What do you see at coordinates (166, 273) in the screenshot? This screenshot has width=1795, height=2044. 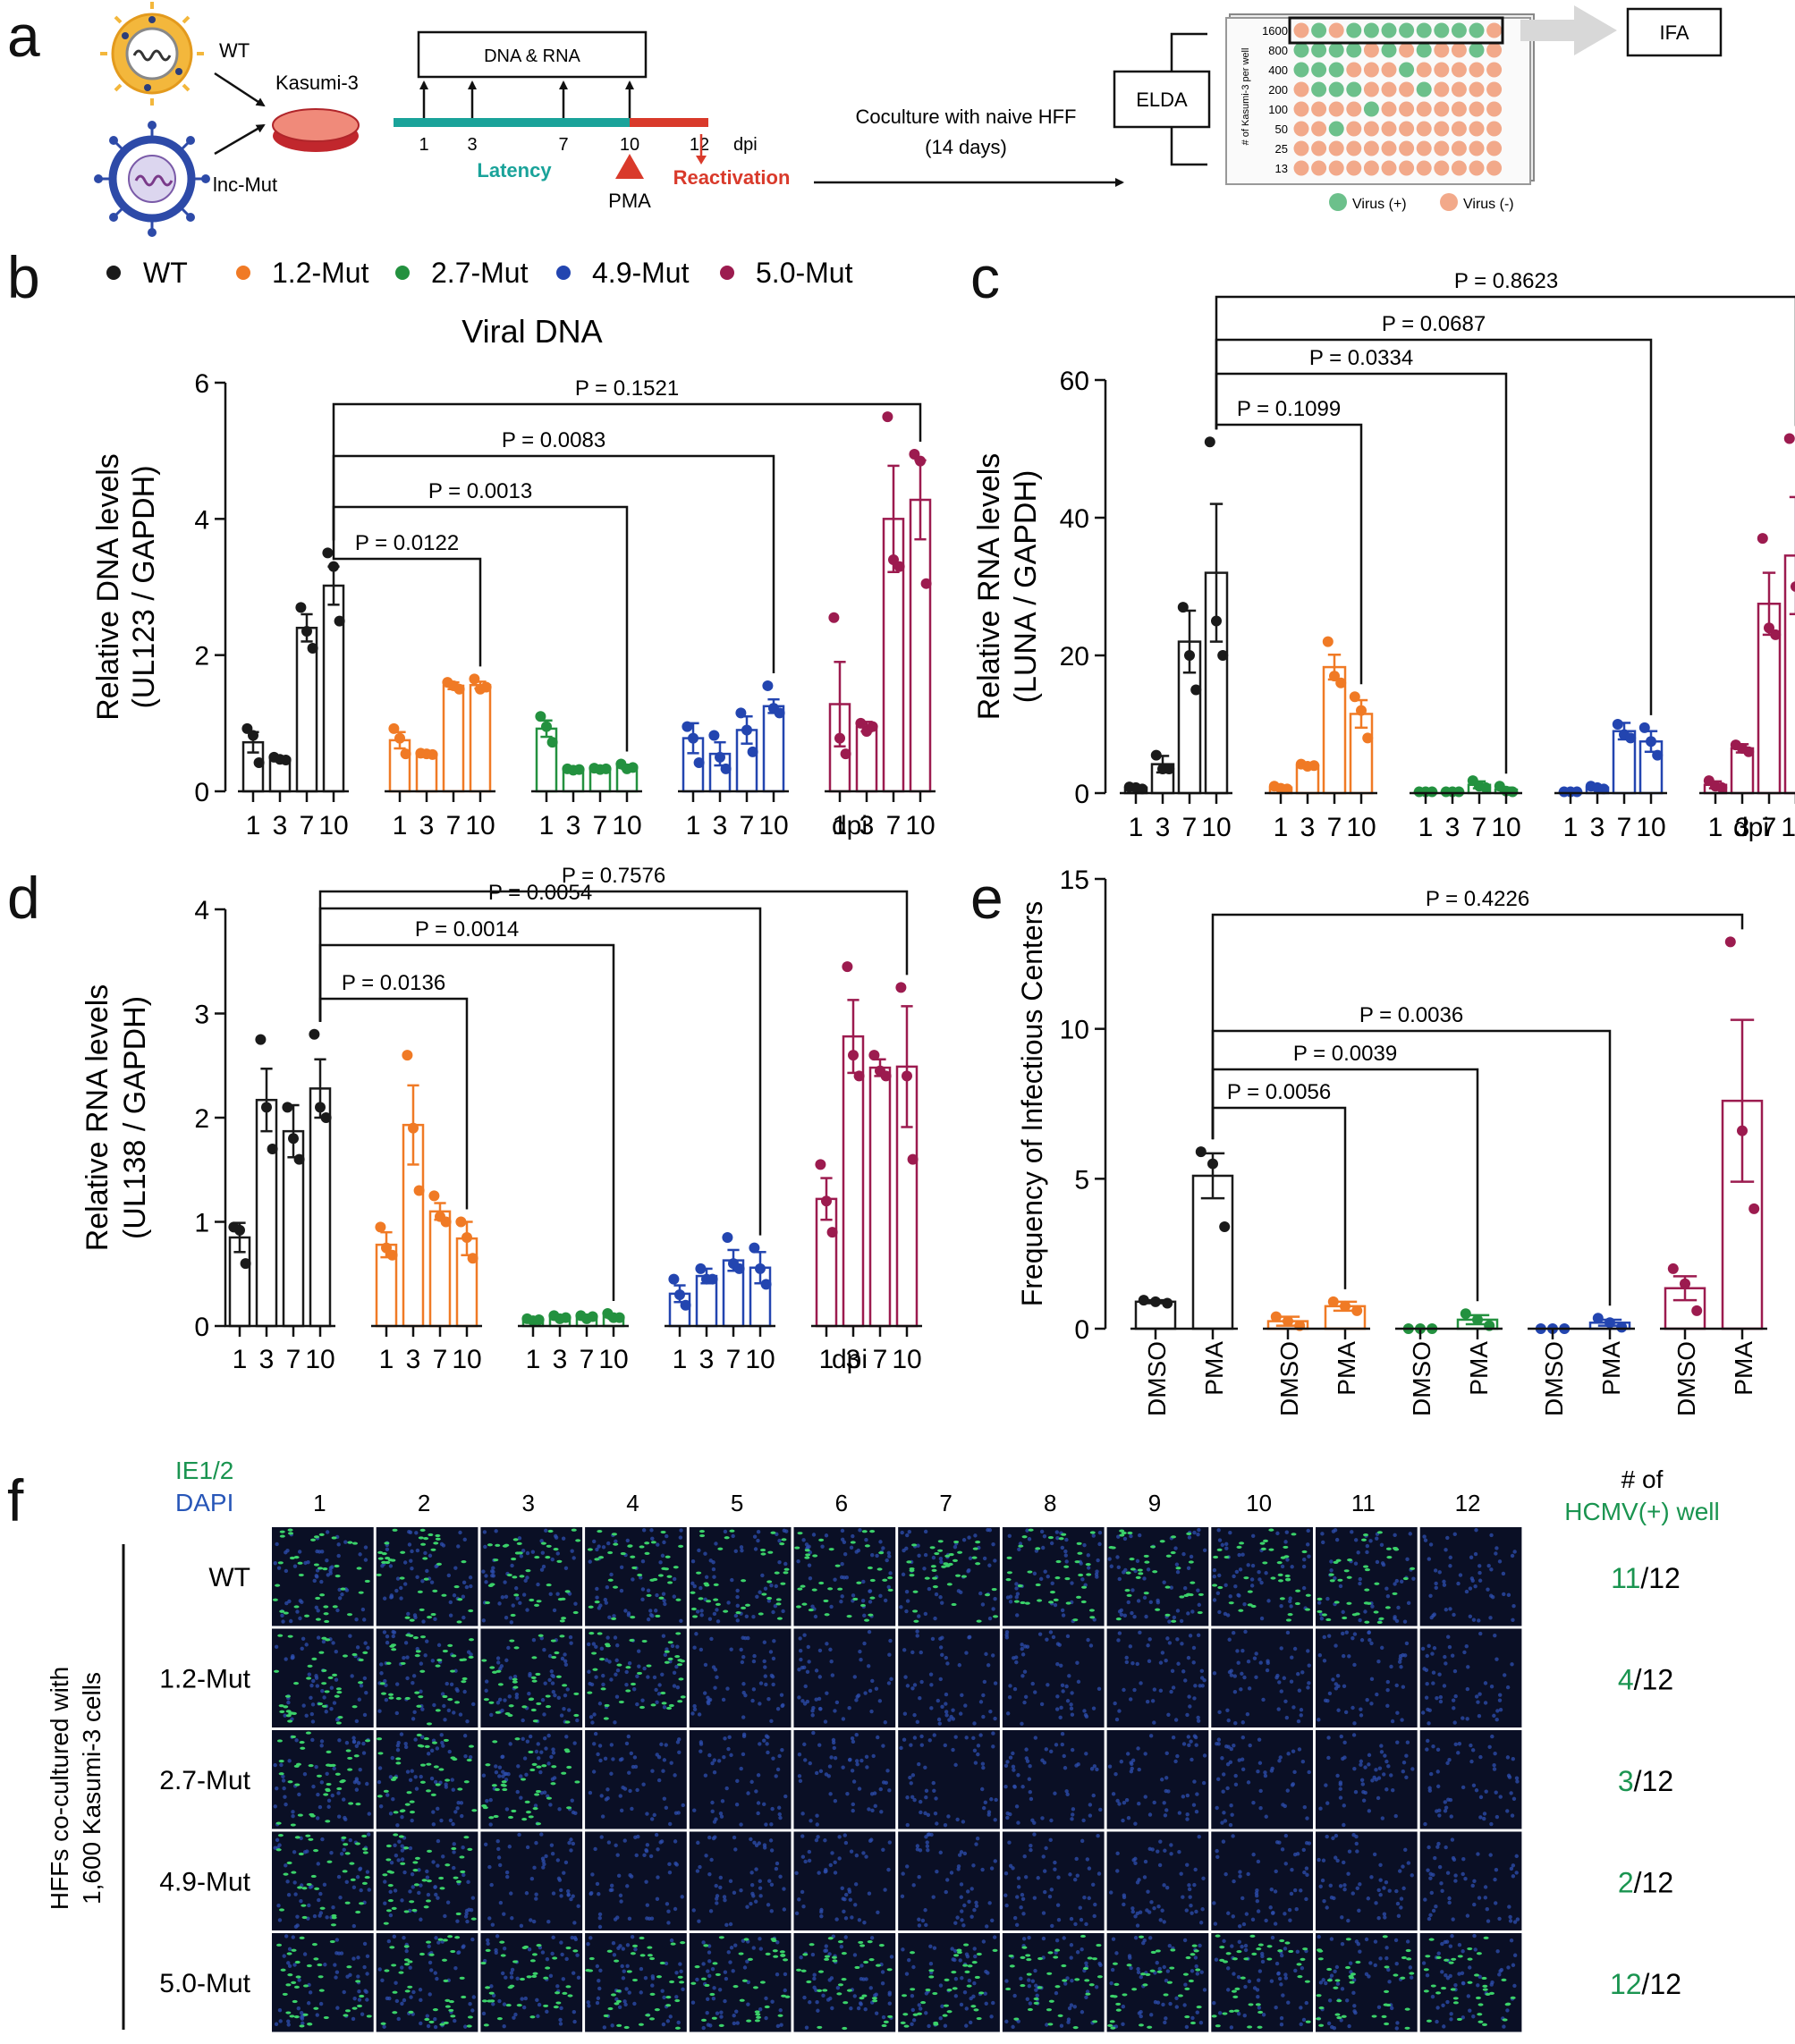 I see `legend-label-wt: WT` at bounding box center [166, 273].